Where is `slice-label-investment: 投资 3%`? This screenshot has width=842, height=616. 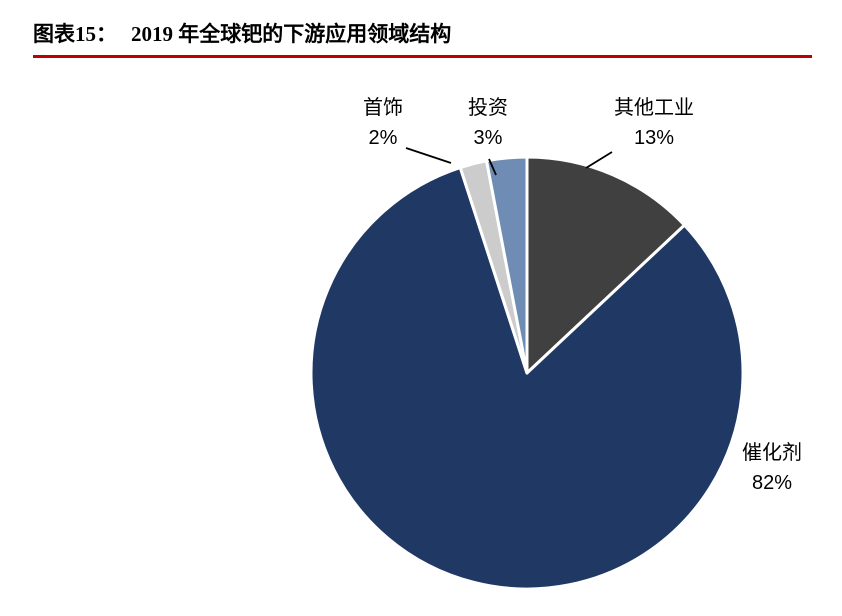
slice-label-investment: 投资 3% is located at coordinates (488, 123).